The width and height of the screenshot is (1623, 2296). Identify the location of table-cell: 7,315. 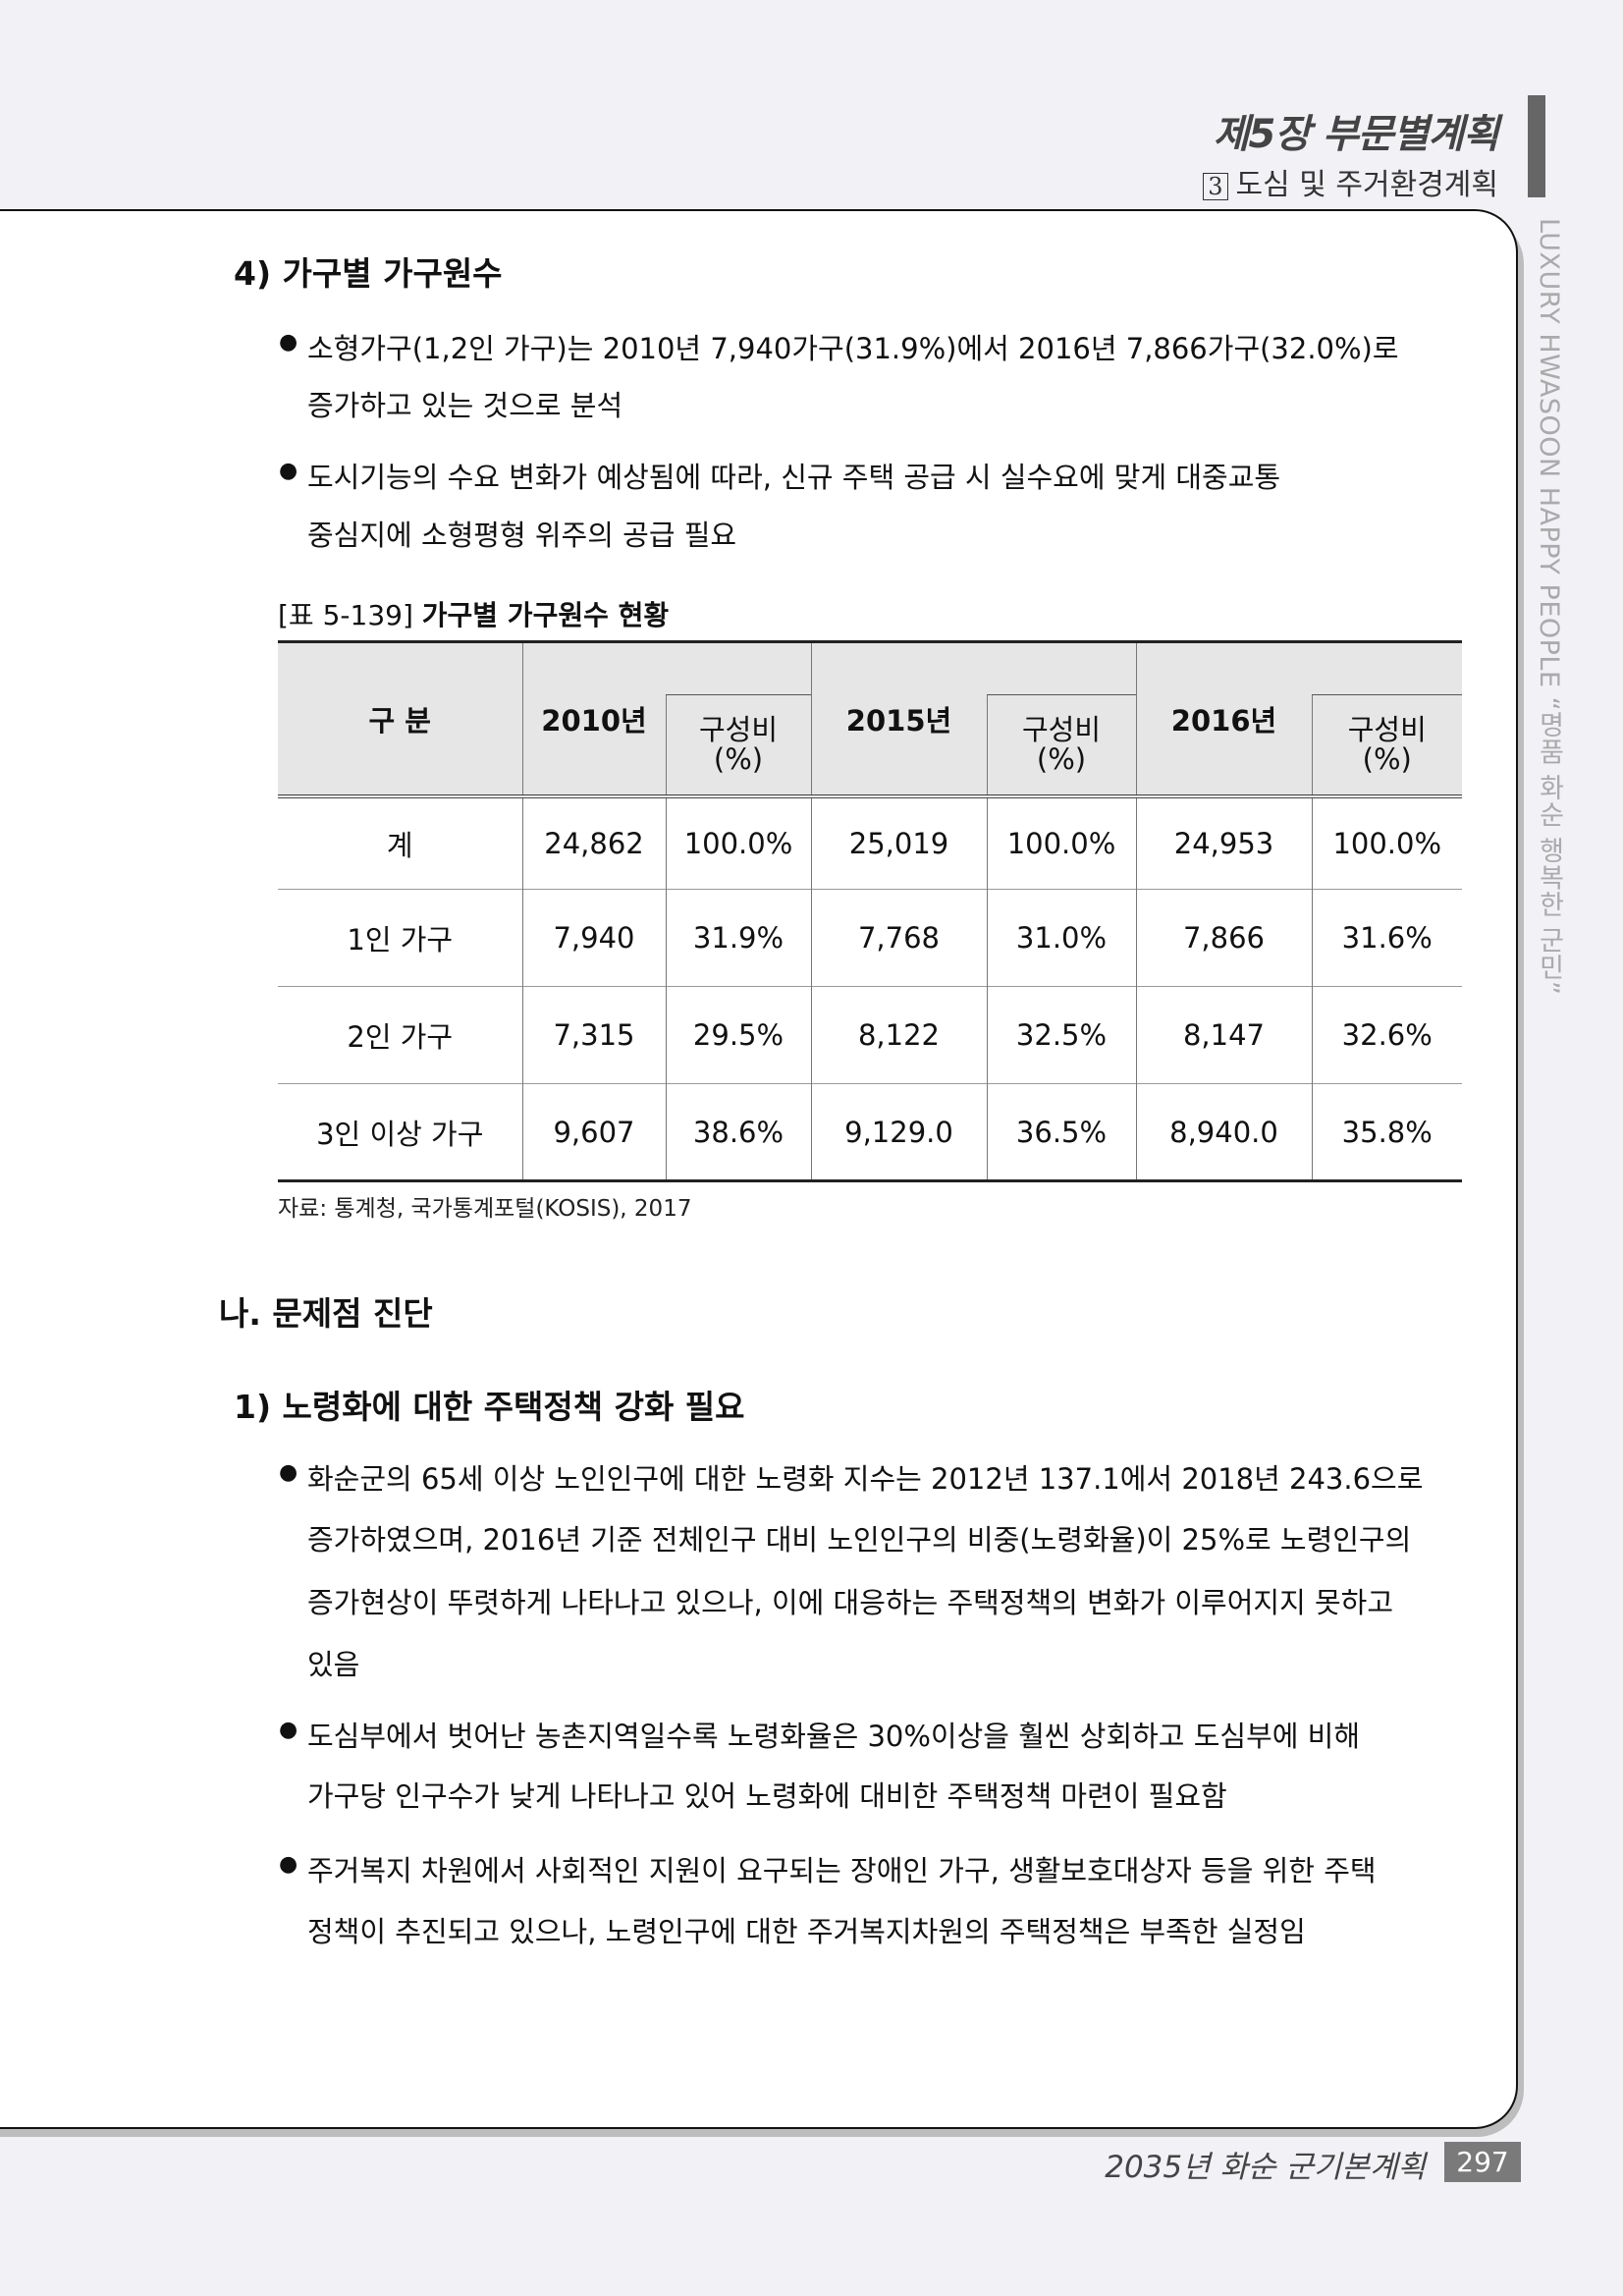
(594, 1035).